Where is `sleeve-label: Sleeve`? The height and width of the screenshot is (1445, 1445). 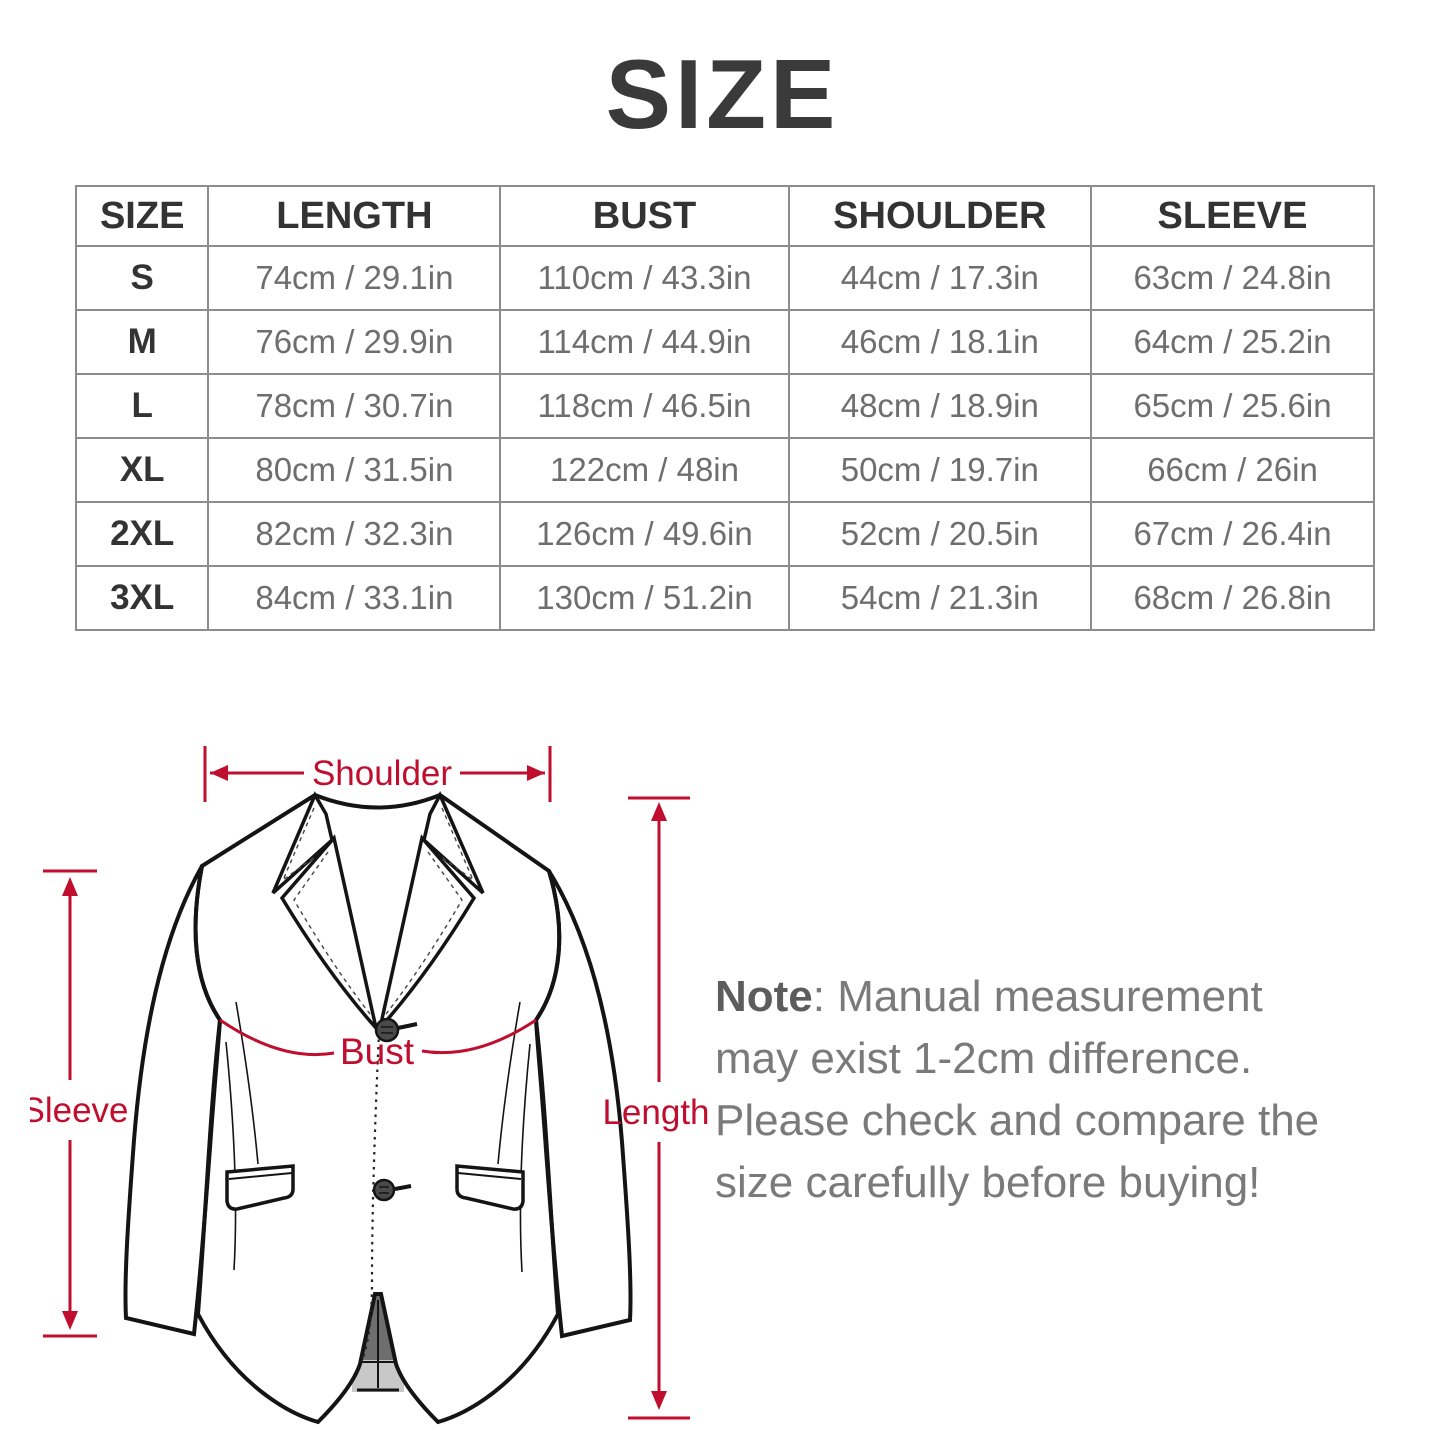 sleeve-label: Sleeve is located at coordinates (79, 1110).